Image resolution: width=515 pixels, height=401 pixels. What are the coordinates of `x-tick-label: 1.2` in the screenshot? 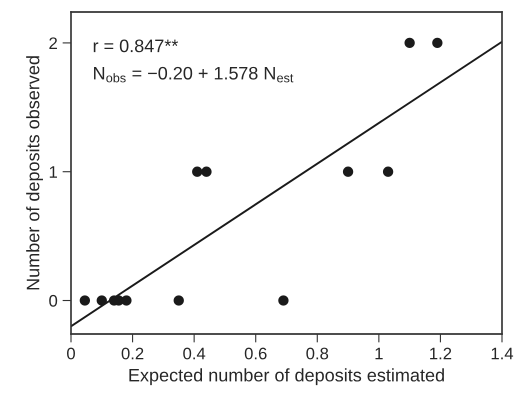 It's located at (441, 354).